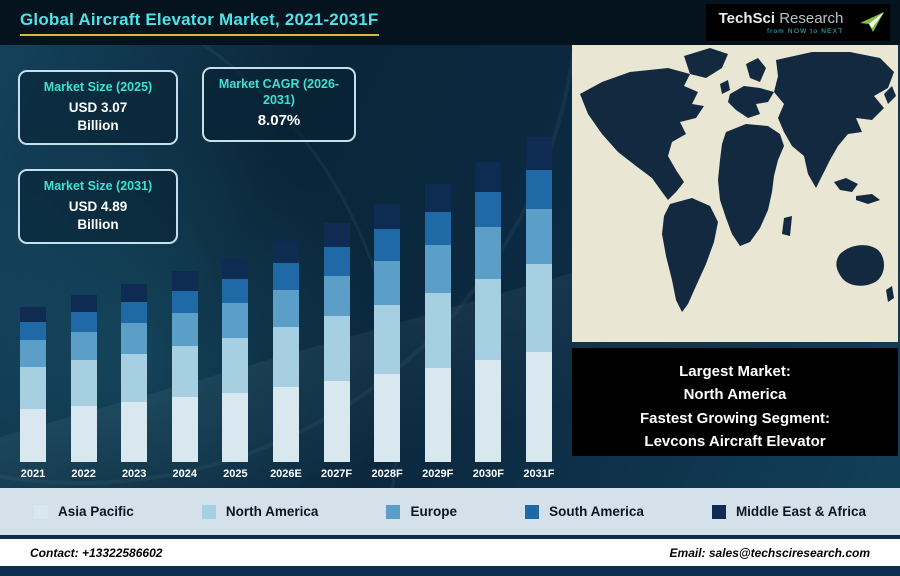 The height and width of the screenshot is (576, 900). I want to click on bar-2024: 2024, so click(185, 375).